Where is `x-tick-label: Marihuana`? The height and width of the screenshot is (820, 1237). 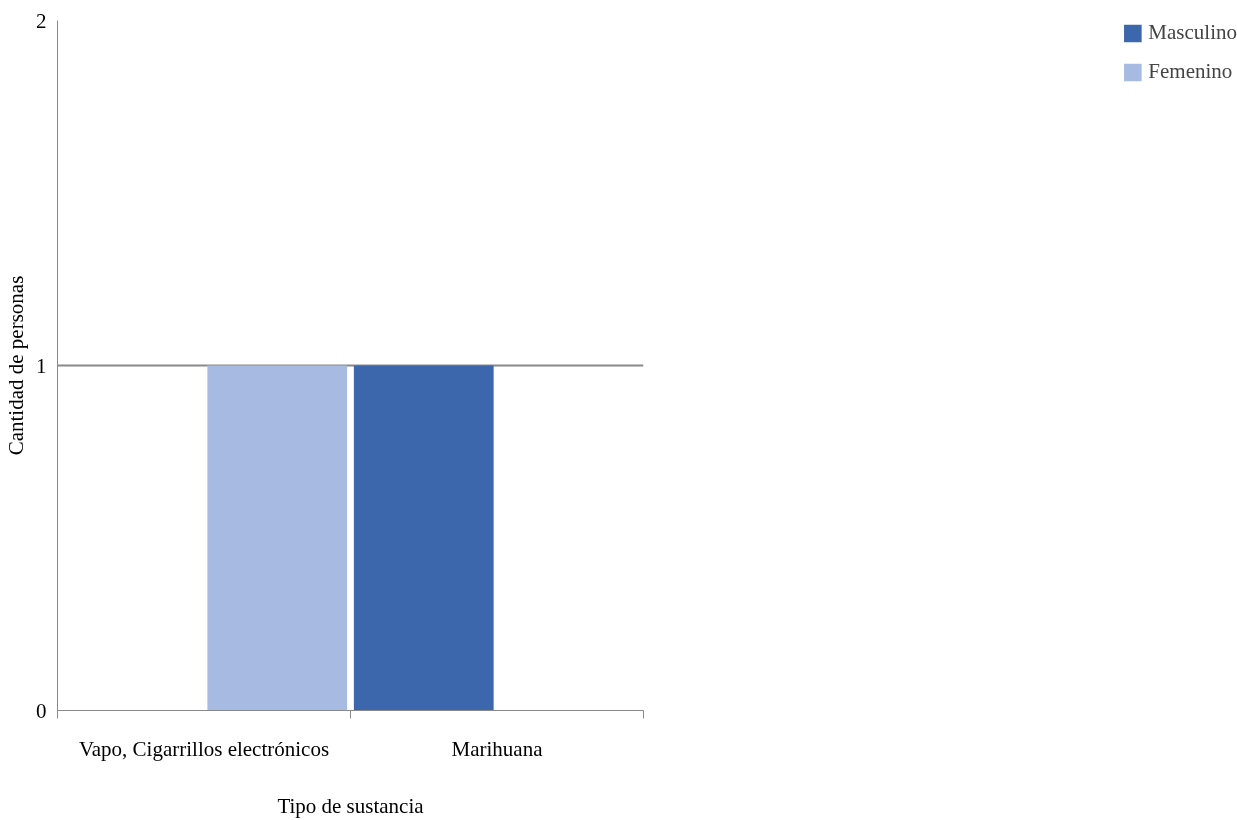
x-tick-label: Marihuana is located at coordinates (497, 748).